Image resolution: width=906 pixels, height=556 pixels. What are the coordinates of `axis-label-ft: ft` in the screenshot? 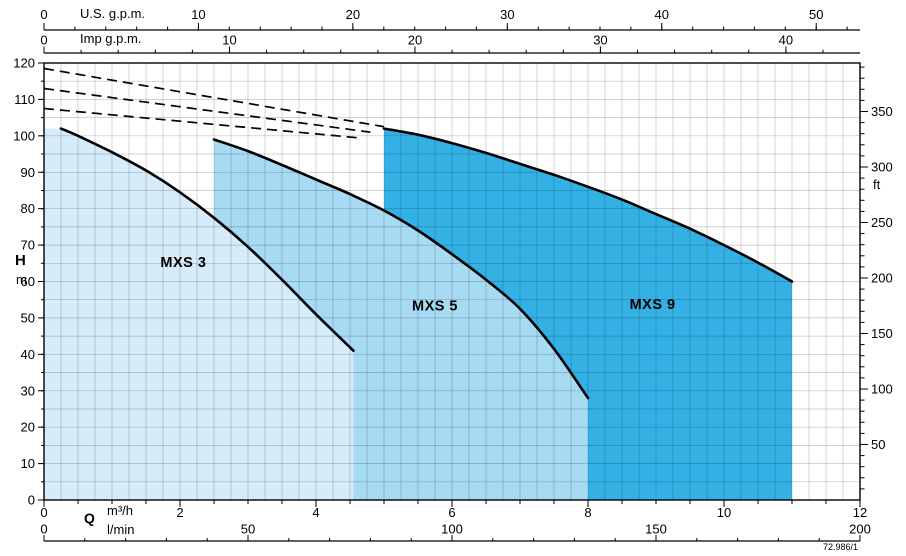 It's located at (877, 184).